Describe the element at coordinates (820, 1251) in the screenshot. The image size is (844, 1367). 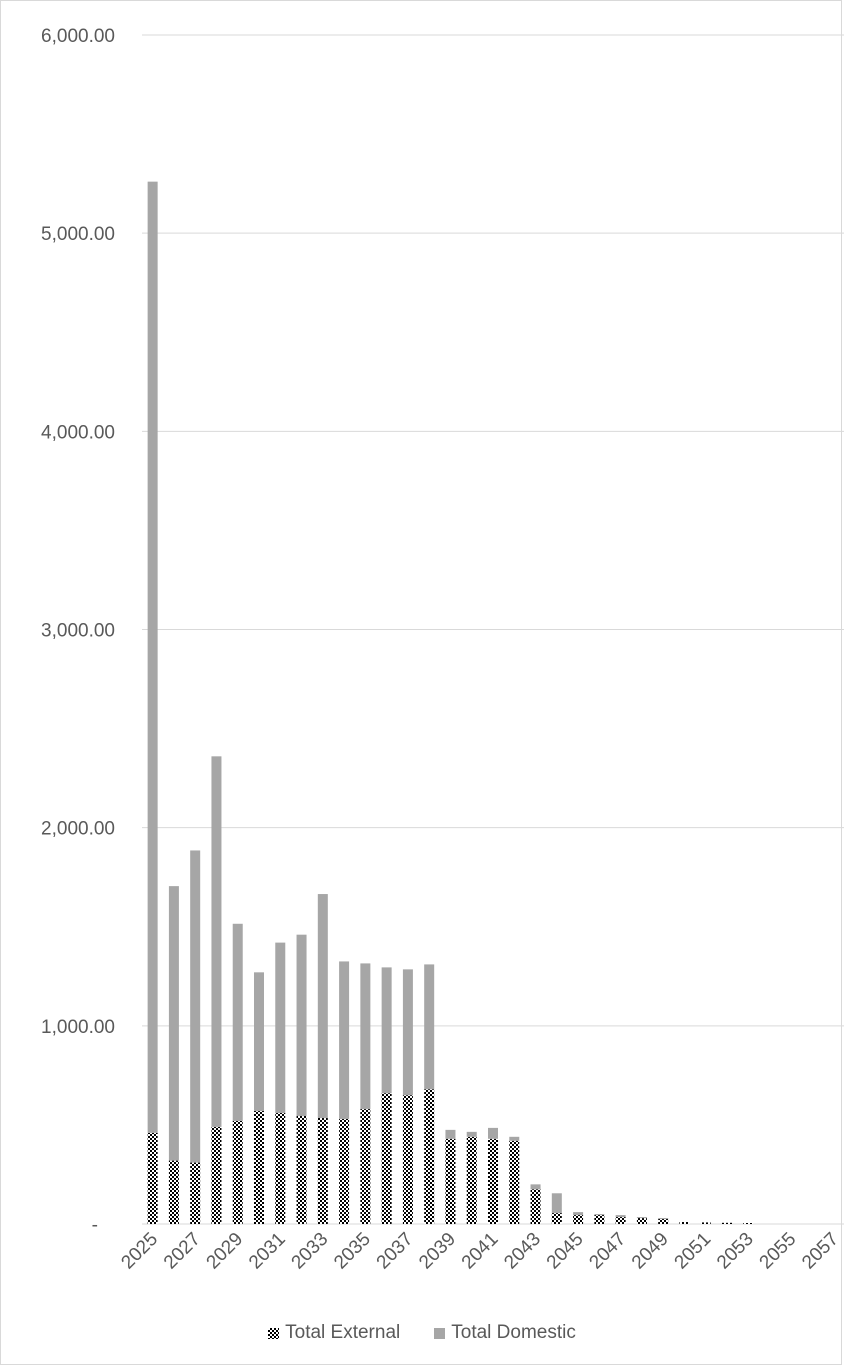
I see `x-tick-label: 2057` at that location.